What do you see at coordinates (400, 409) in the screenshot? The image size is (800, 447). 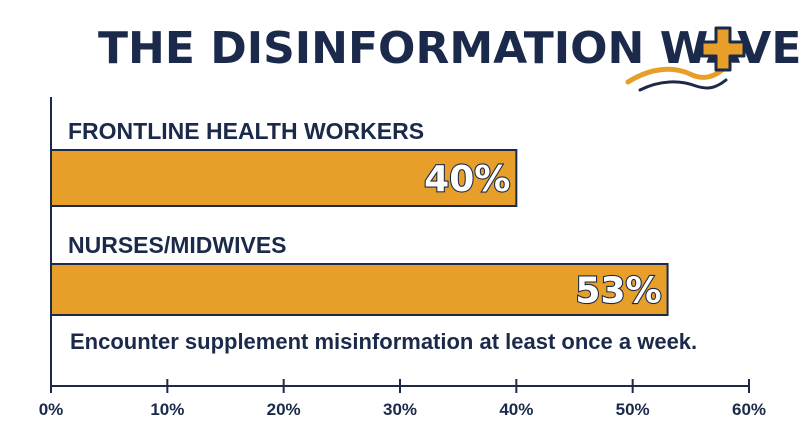 I see `x-tick-label: 30%` at bounding box center [400, 409].